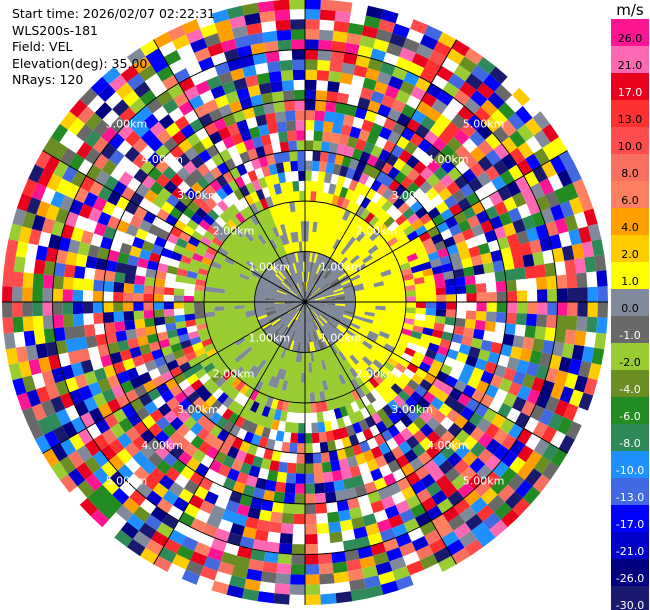 Image resolution: width=650 pixels, height=610 pixels. Describe the element at coordinates (630, 65) in the screenshot. I see `colorbar-tick-label: 21.0` at that location.